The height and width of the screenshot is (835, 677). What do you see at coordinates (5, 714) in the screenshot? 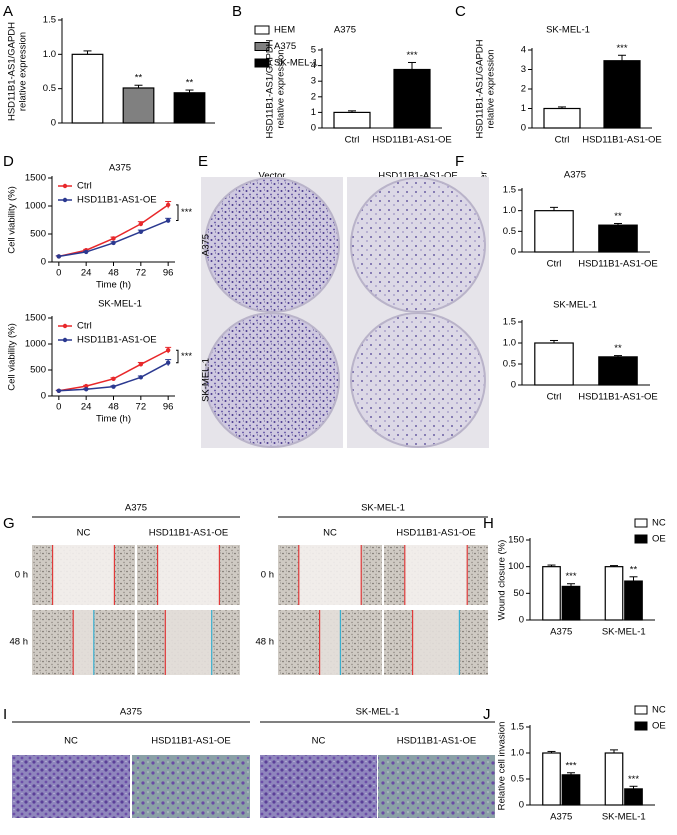
I see `panel-letter: I` at bounding box center [5, 714].